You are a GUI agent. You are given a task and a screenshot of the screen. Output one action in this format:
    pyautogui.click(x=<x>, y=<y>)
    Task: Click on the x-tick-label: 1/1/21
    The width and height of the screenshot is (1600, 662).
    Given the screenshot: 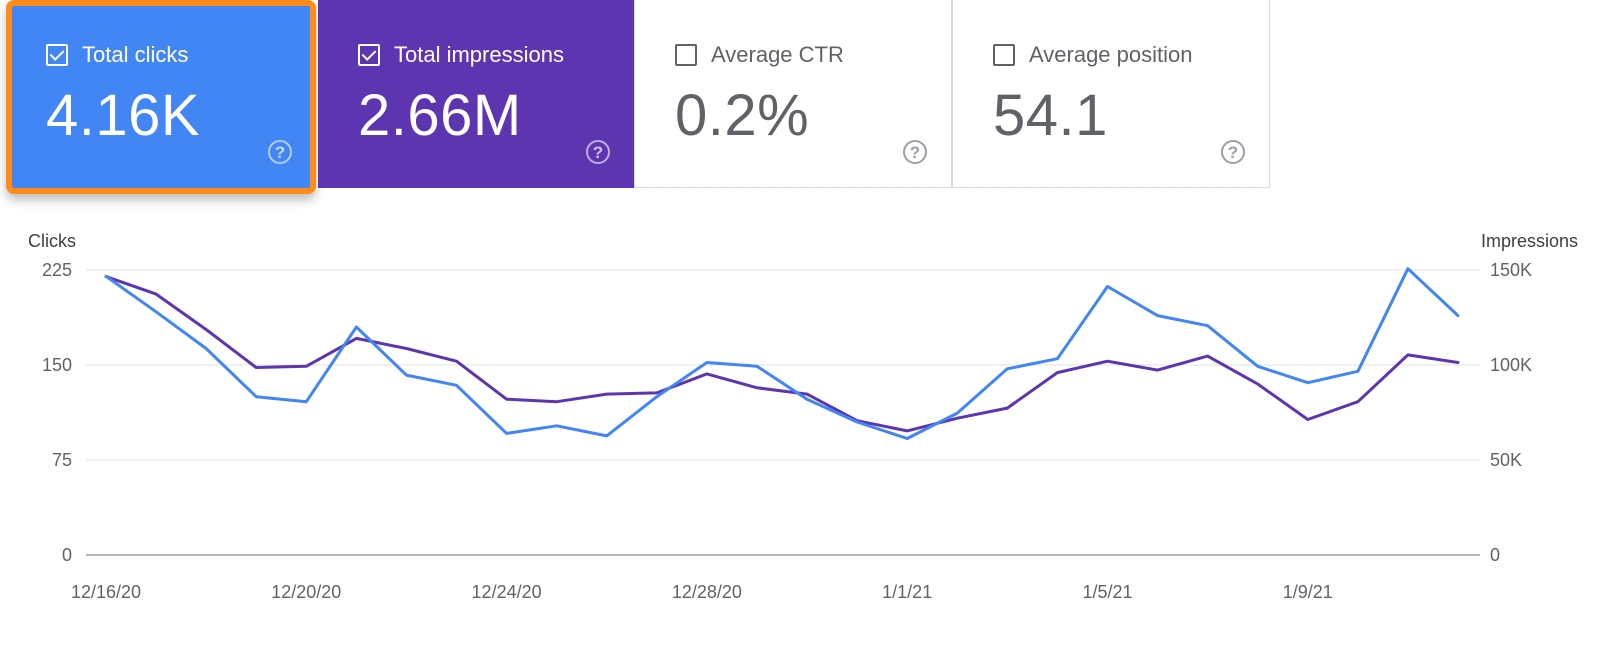 What is the action you would take?
    pyautogui.click(x=907, y=592)
    